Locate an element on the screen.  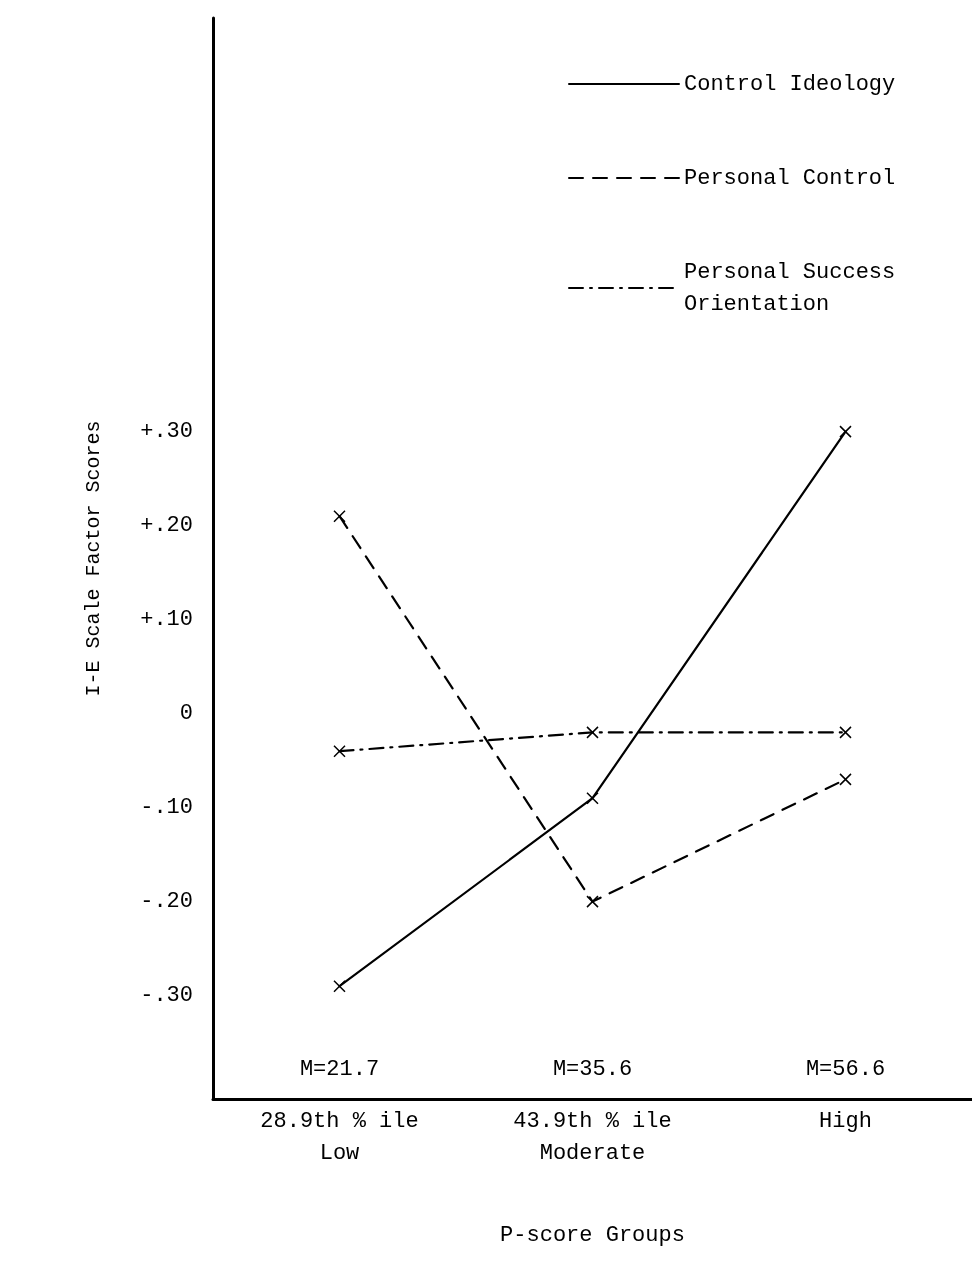
x-axis-title: P-score Groups is located at coordinates (592, 1235).